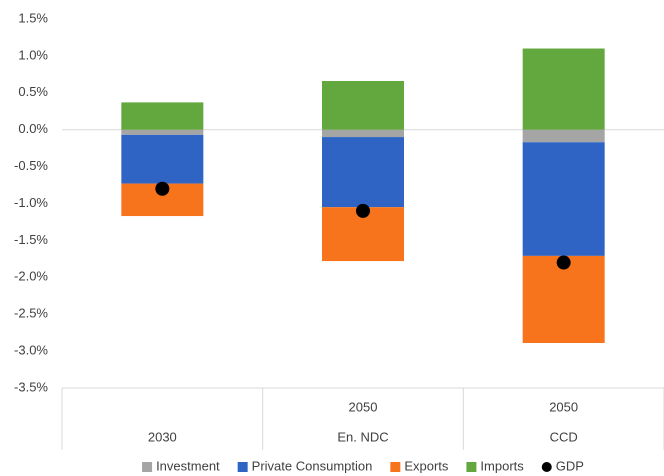 This screenshot has width=664, height=476. What do you see at coordinates (31, 313) in the screenshot?
I see `y-tick-label: -2.5%` at bounding box center [31, 313].